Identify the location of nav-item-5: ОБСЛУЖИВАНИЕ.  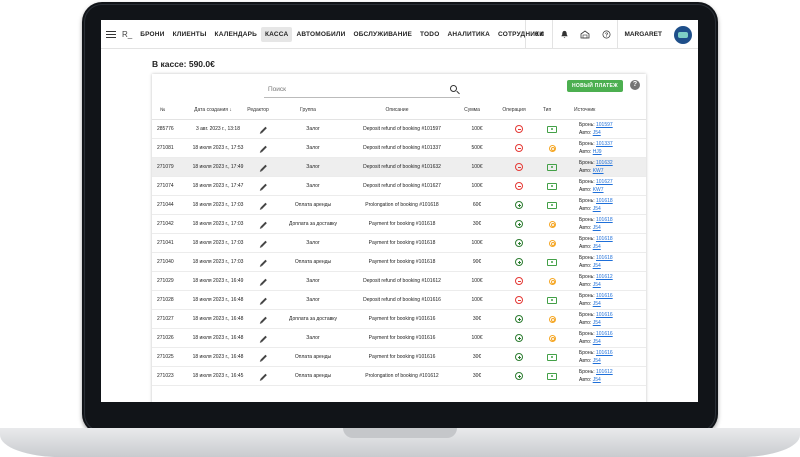
(382, 34).